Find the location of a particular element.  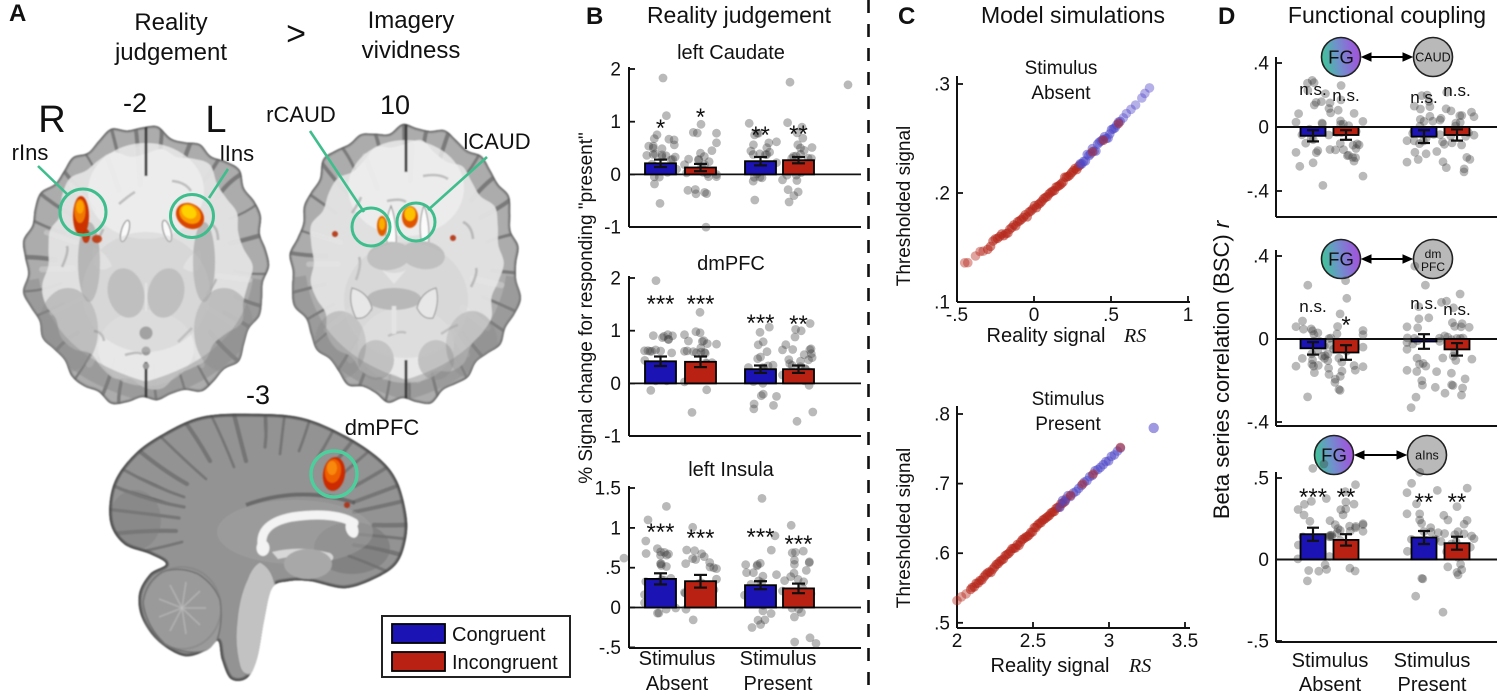

svg-text:% Signal change for respondin: % Signal change for responding "present" is located at coordinates (586, 308).